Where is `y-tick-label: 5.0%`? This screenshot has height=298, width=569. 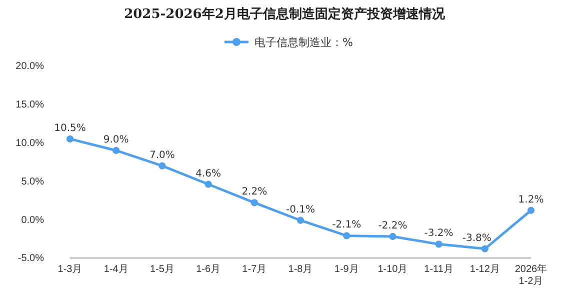 y-tick-label: 5.0% is located at coordinates (32, 182).